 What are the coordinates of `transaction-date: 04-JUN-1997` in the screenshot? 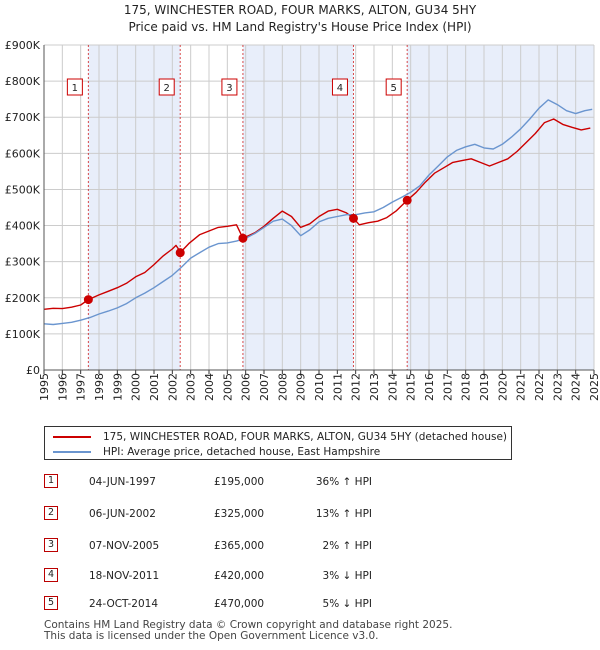 It's located at (122, 482).